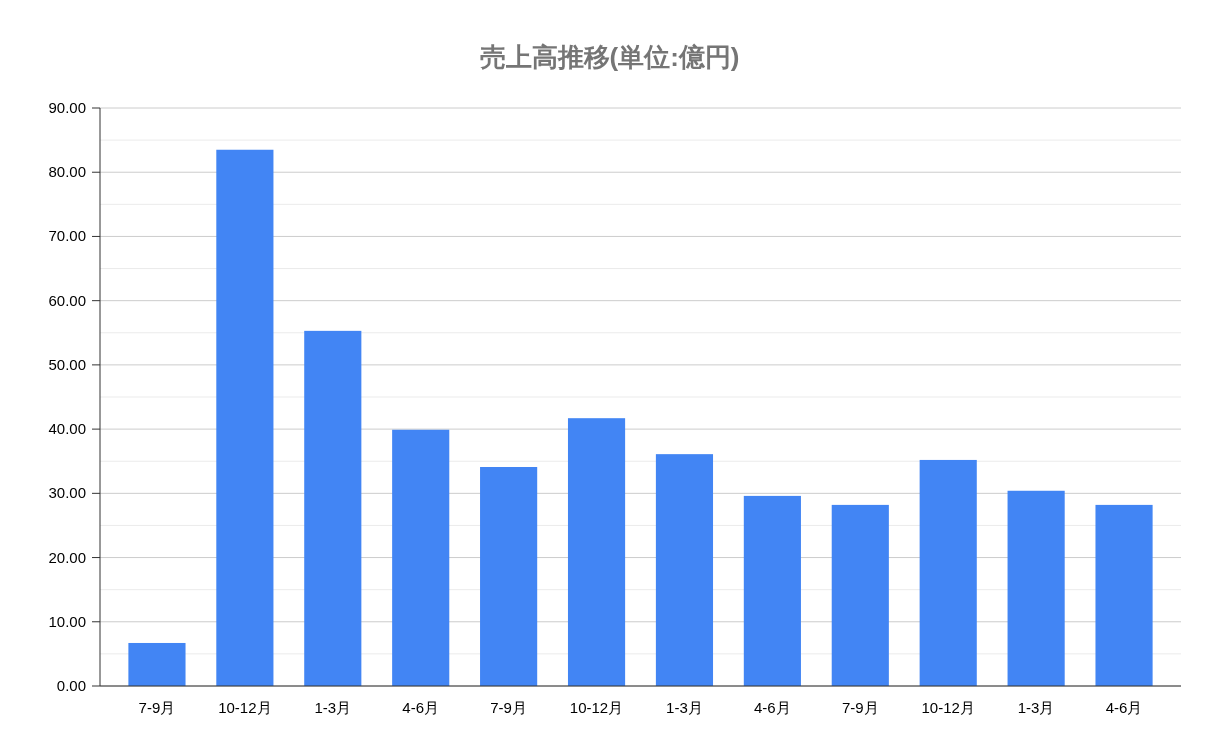  What do you see at coordinates (67, 364) in the screenshot?
I see `y-tick-label: 50.00` at bounding box center [67, 364].